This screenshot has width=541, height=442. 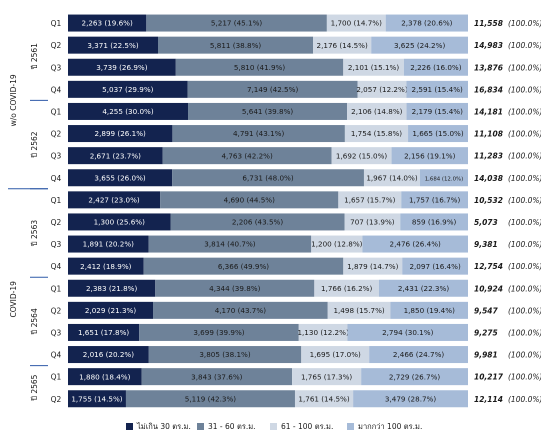 What do you see at coordinates (243, 266) in the screenshot?
I see `bar-value-label: 6,366 (49.9%)` at bounding box center [243, 266].